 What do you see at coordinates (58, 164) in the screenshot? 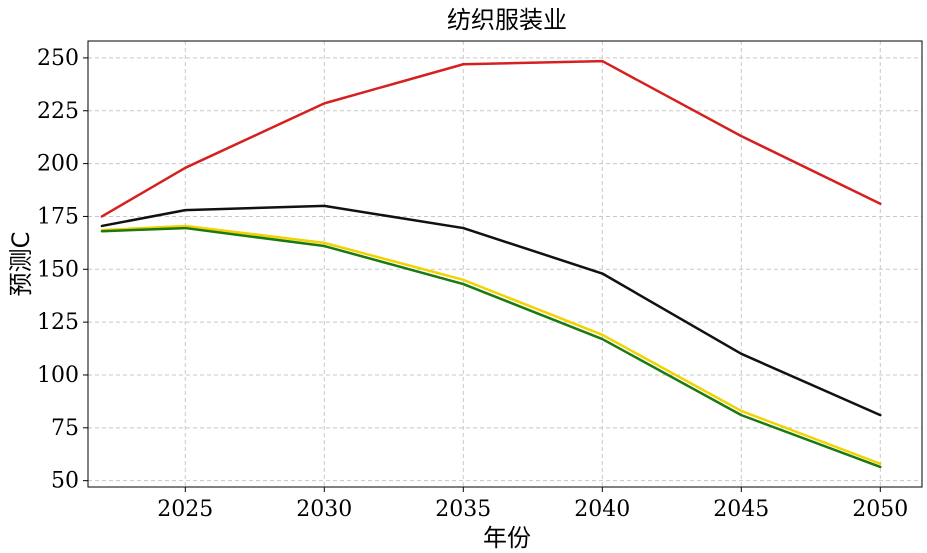
I see `y-tick-label: 200` at bounding box center [58, 164].